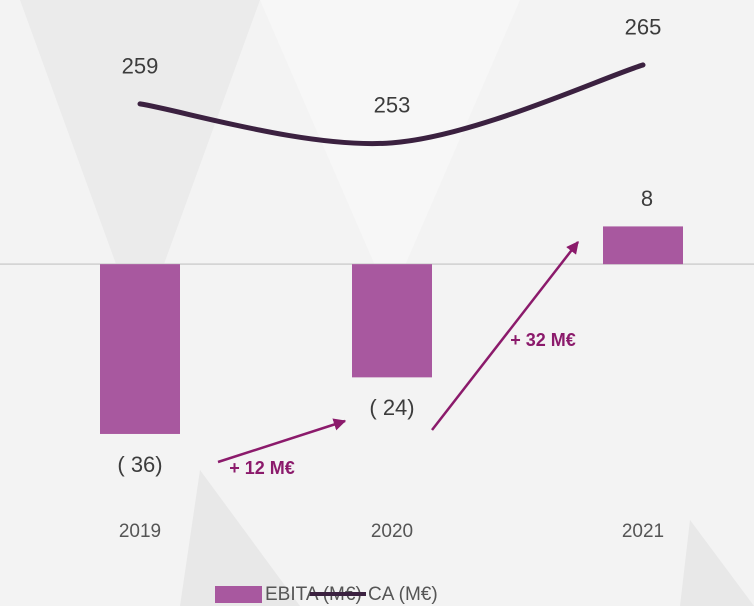  What do you see at coordinates (643, 531) in the screenshot?
I see `x-tick-label: 2021` at bounding box center [643, 531].